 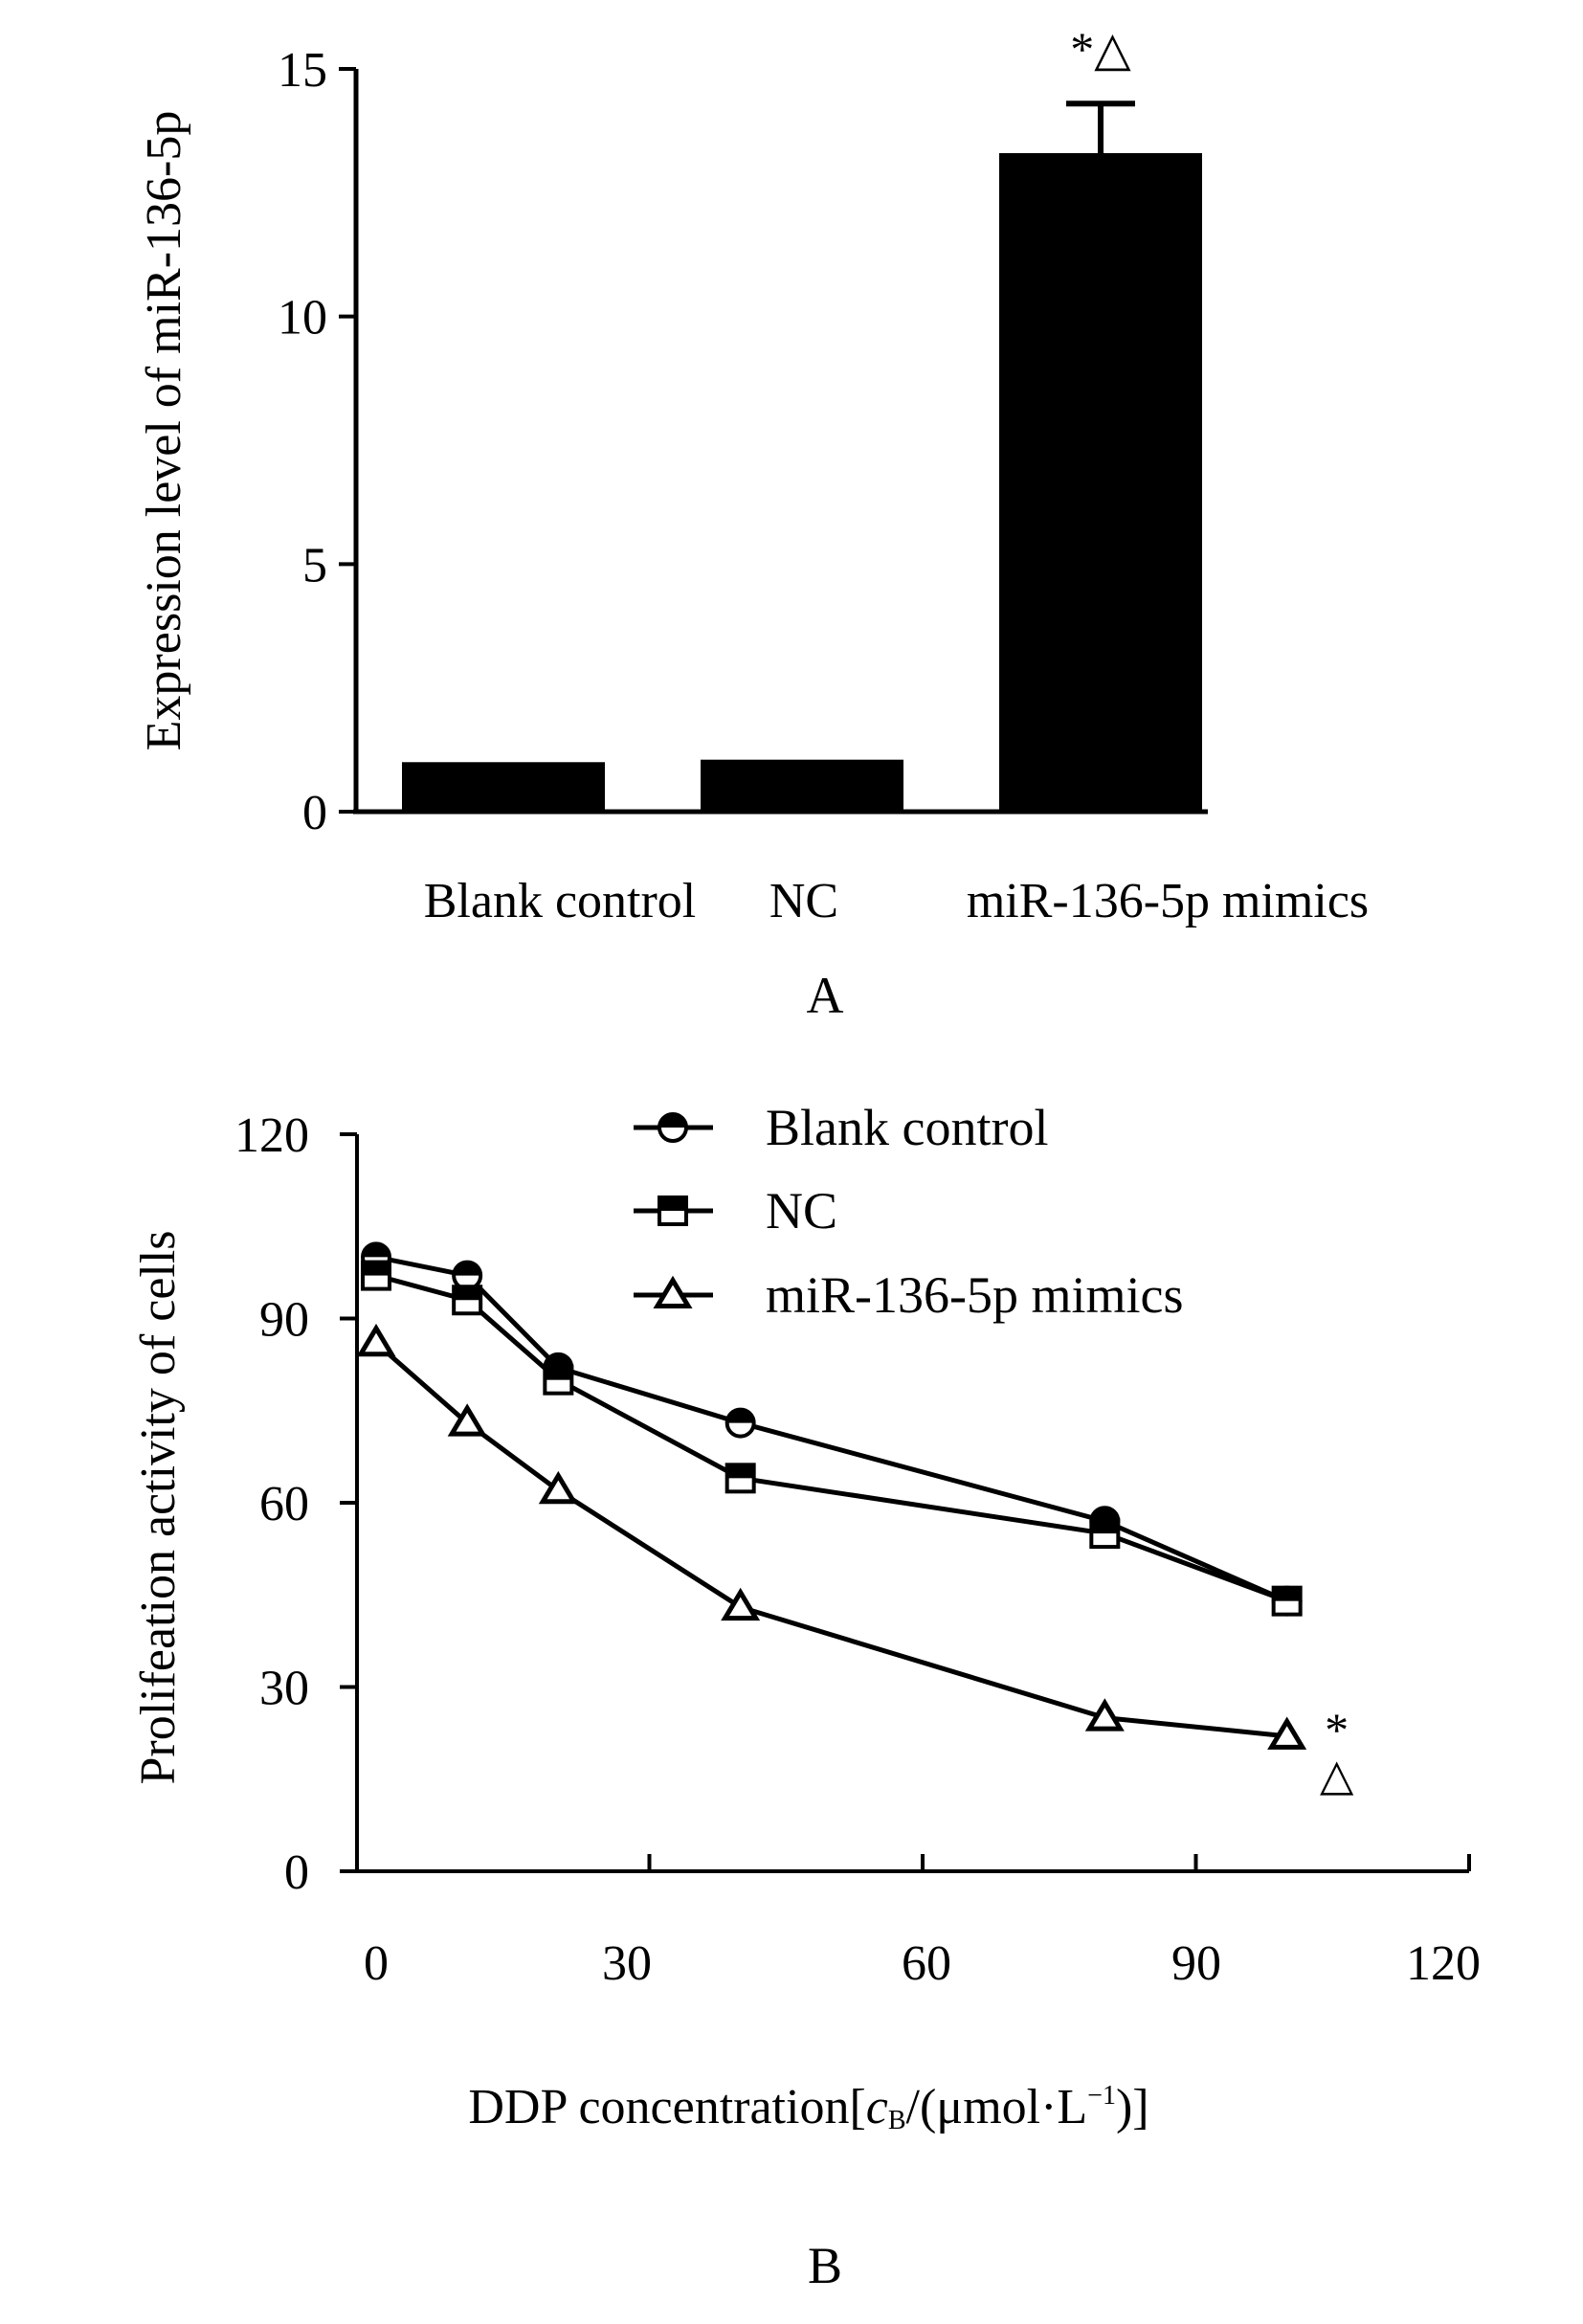 What do you see at coordinates (1100, 482) in the screenshot?
I see `bar-mir-136-5p-mimics` at bounding box center [1100, 482].